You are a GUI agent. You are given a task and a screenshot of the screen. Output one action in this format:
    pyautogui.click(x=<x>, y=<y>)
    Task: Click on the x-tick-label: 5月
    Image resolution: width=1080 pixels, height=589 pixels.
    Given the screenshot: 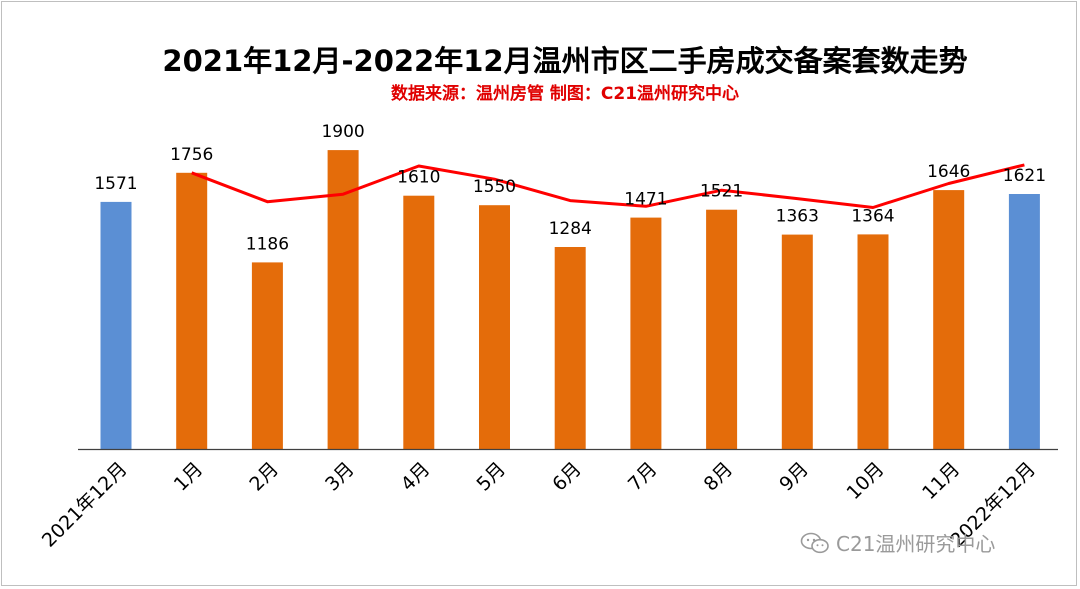 What is the action you would take?
    pyautogui.click(x=491, y=477)
    